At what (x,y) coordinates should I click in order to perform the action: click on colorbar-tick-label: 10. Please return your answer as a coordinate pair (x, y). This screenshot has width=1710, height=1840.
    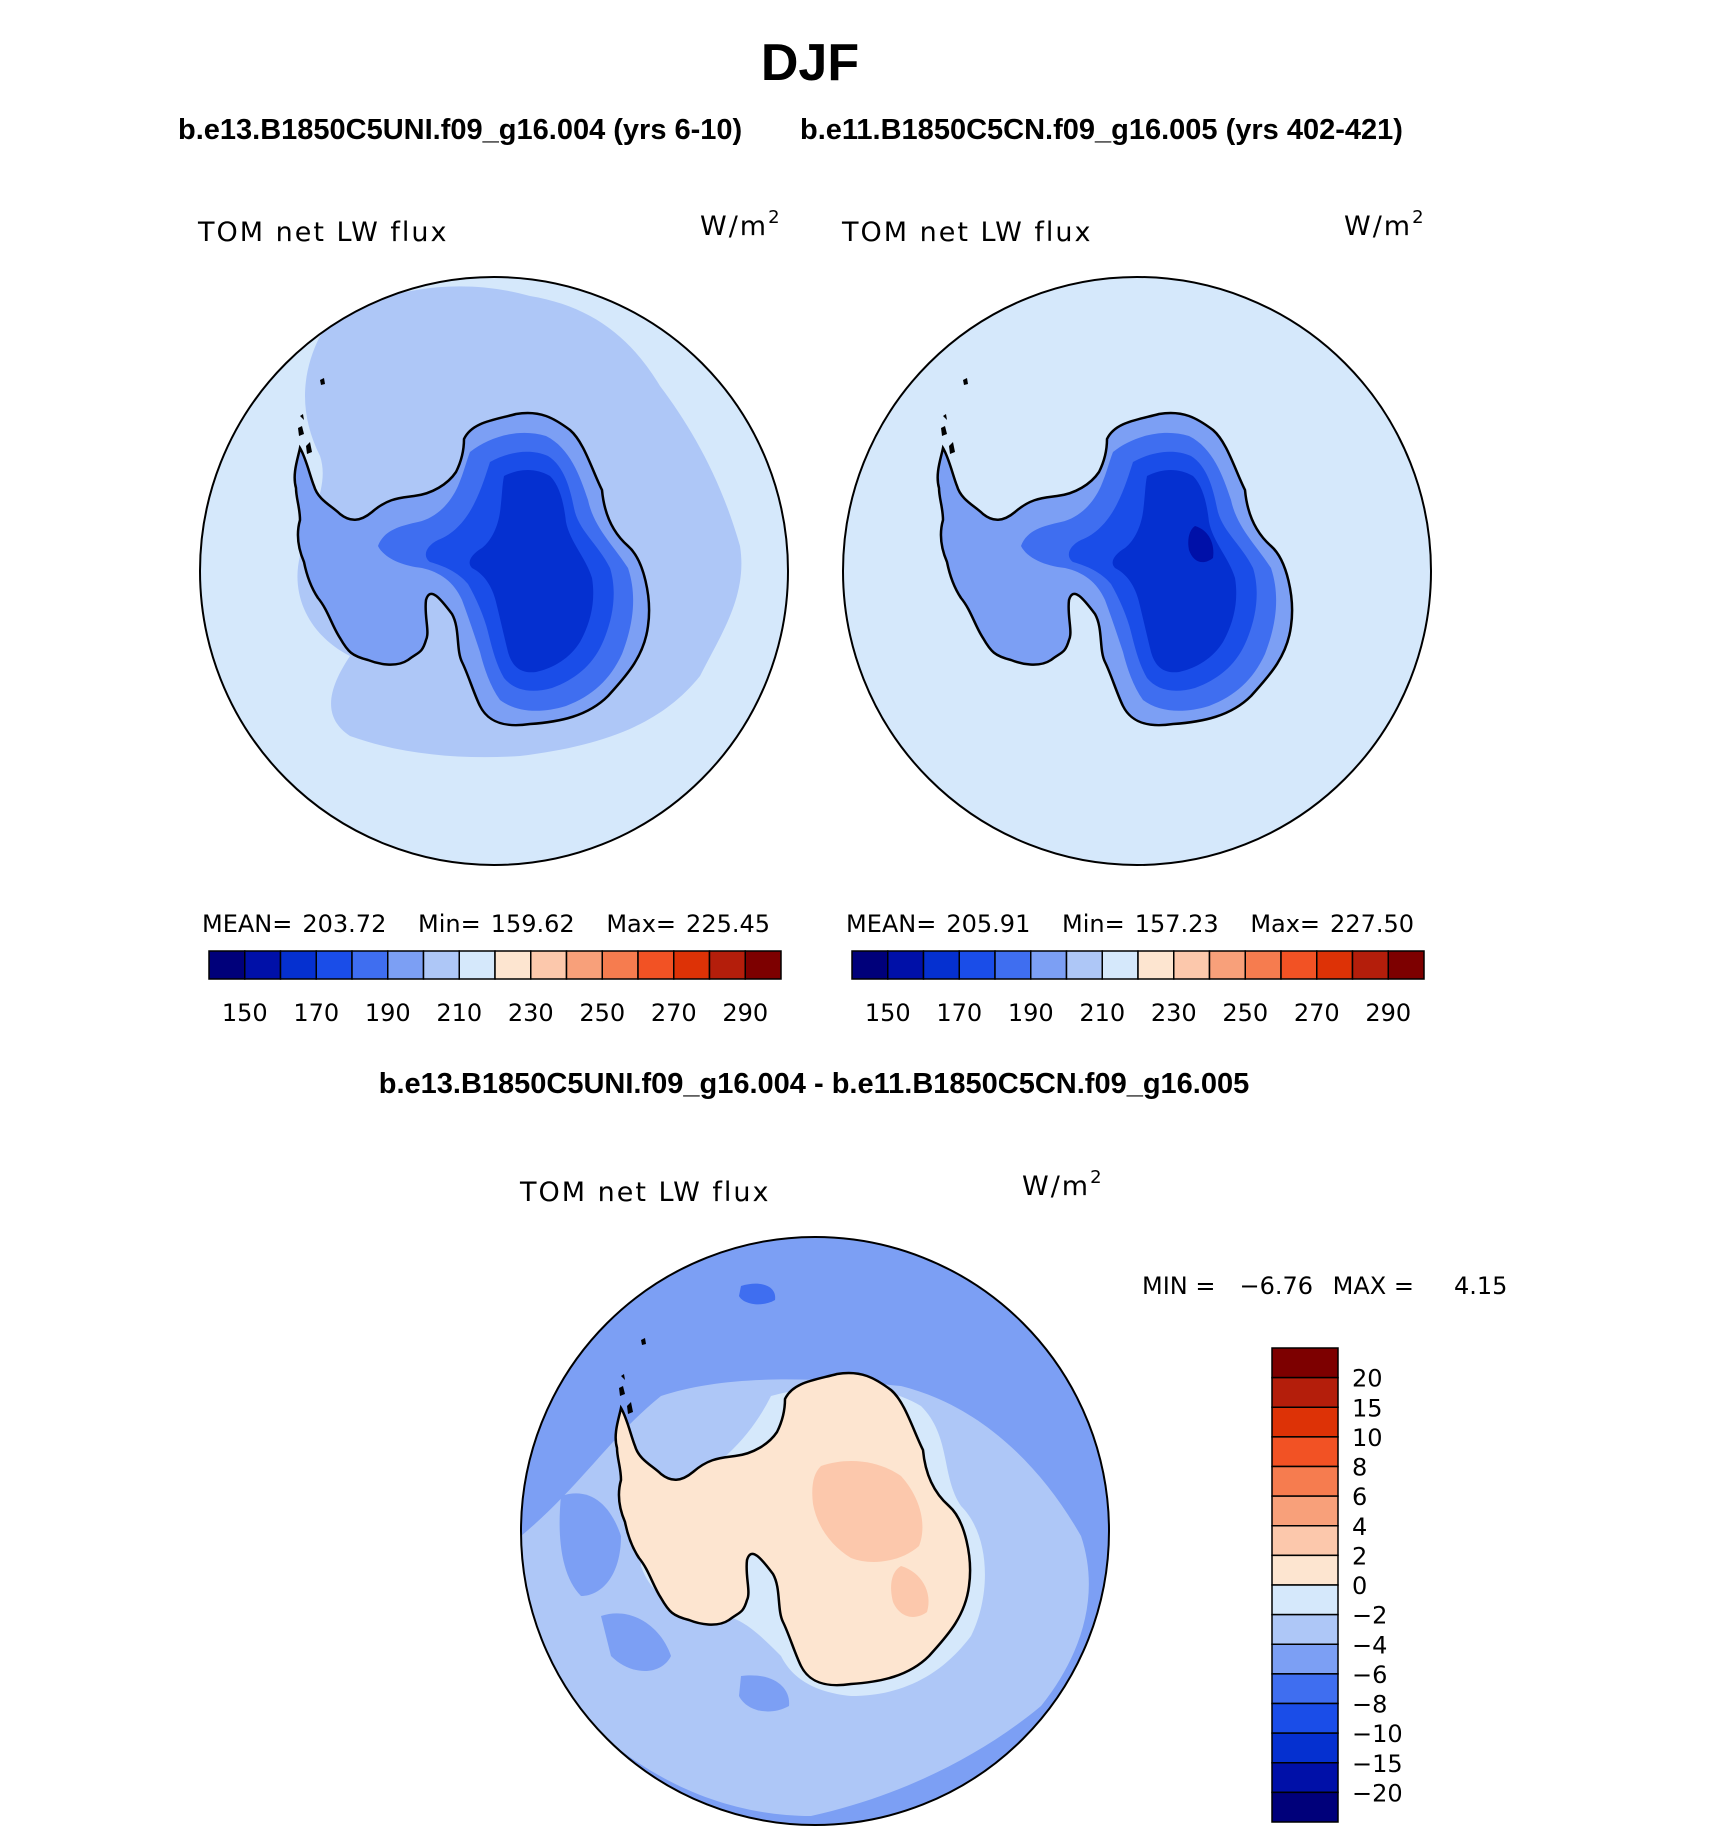
    Looking at the image, I should click on (1367, 1438).